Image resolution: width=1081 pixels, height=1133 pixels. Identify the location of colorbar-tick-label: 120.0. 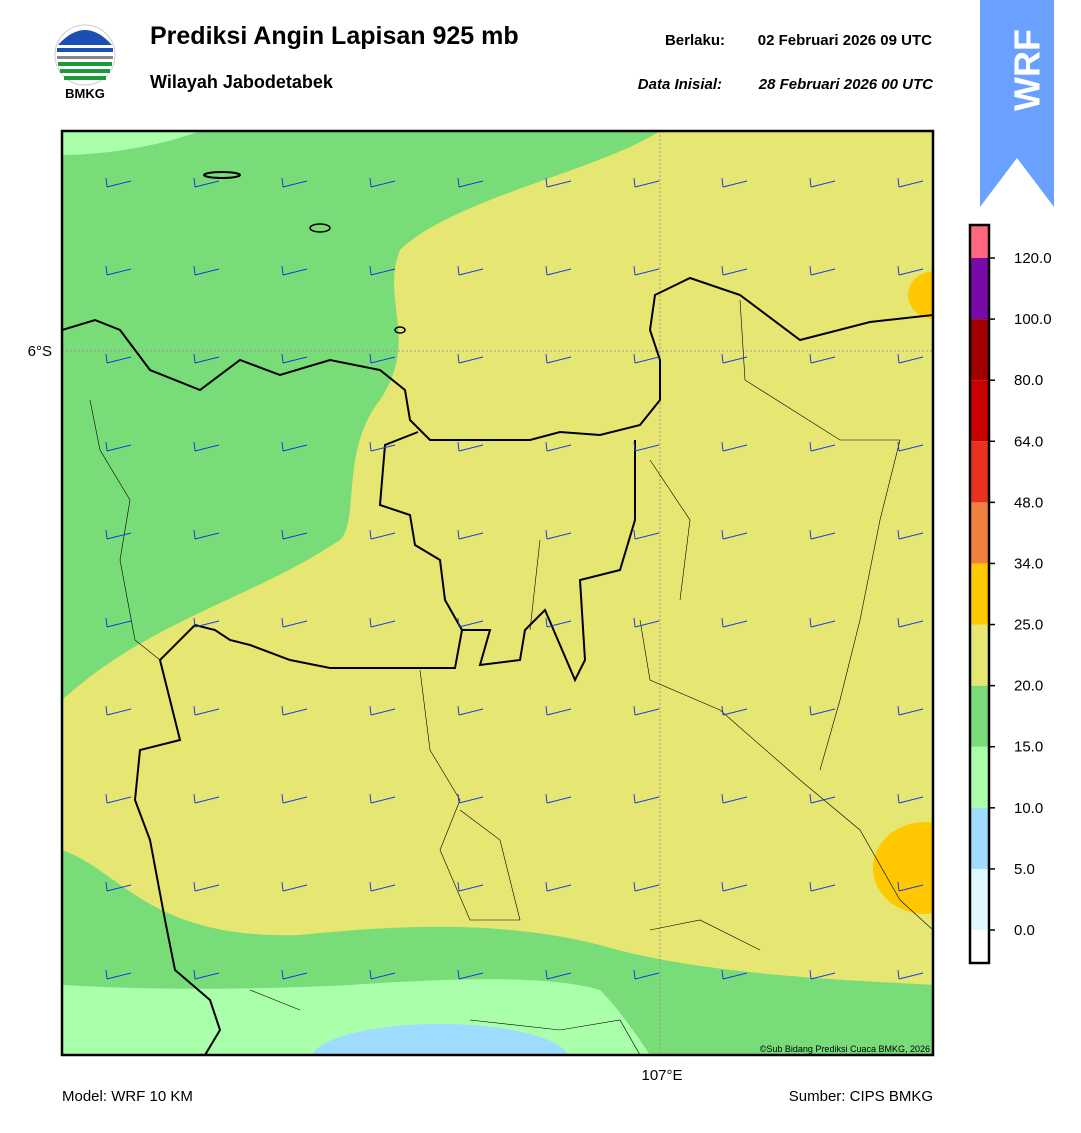
(1033, 258).